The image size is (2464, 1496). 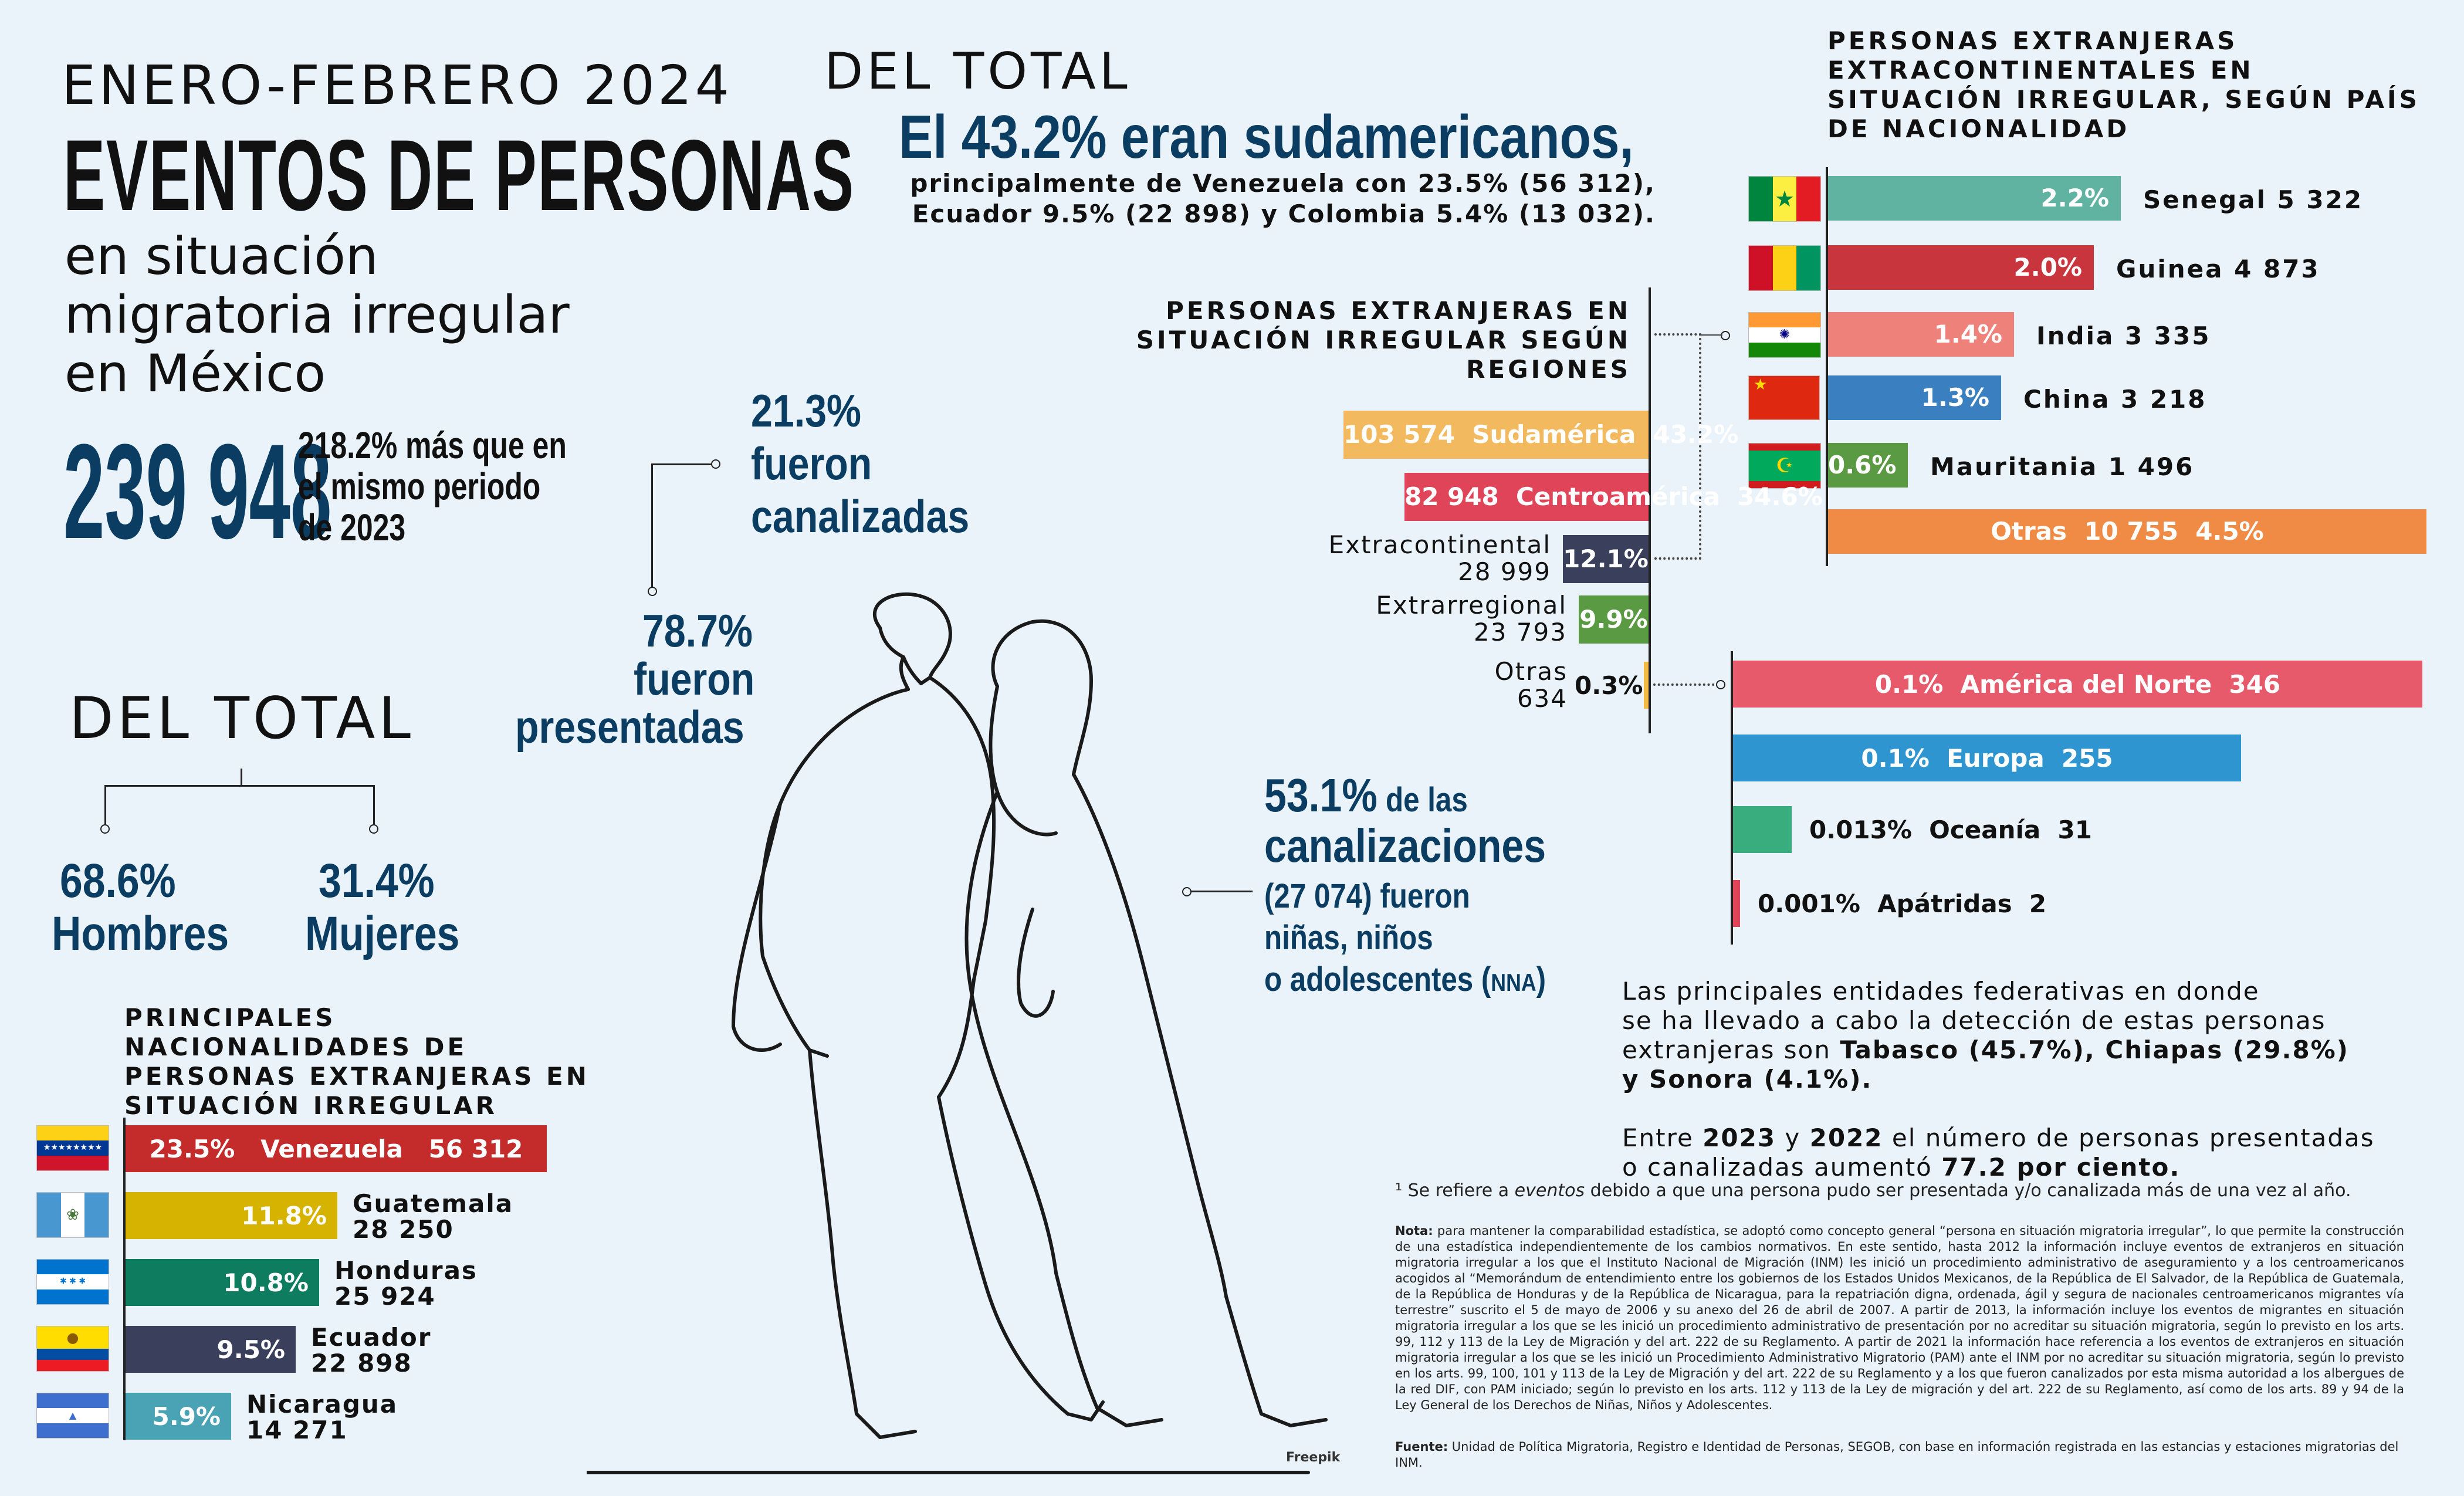 I want to click on nationality-name-honduras: Honduras, so click(x=406, y=1270).